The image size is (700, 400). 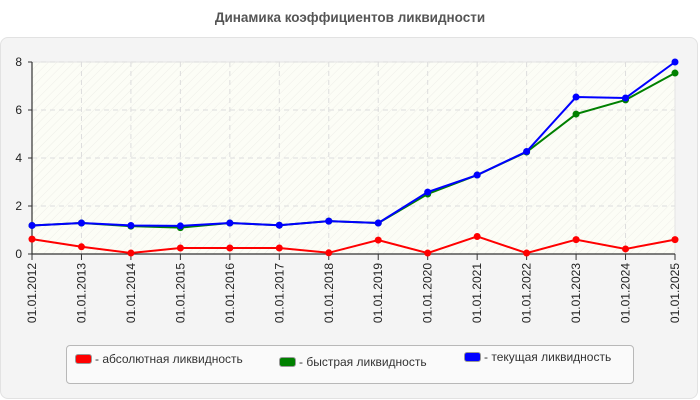 I want to click on x-tick-label: 01.01.2015, so click(x=180, y=293).